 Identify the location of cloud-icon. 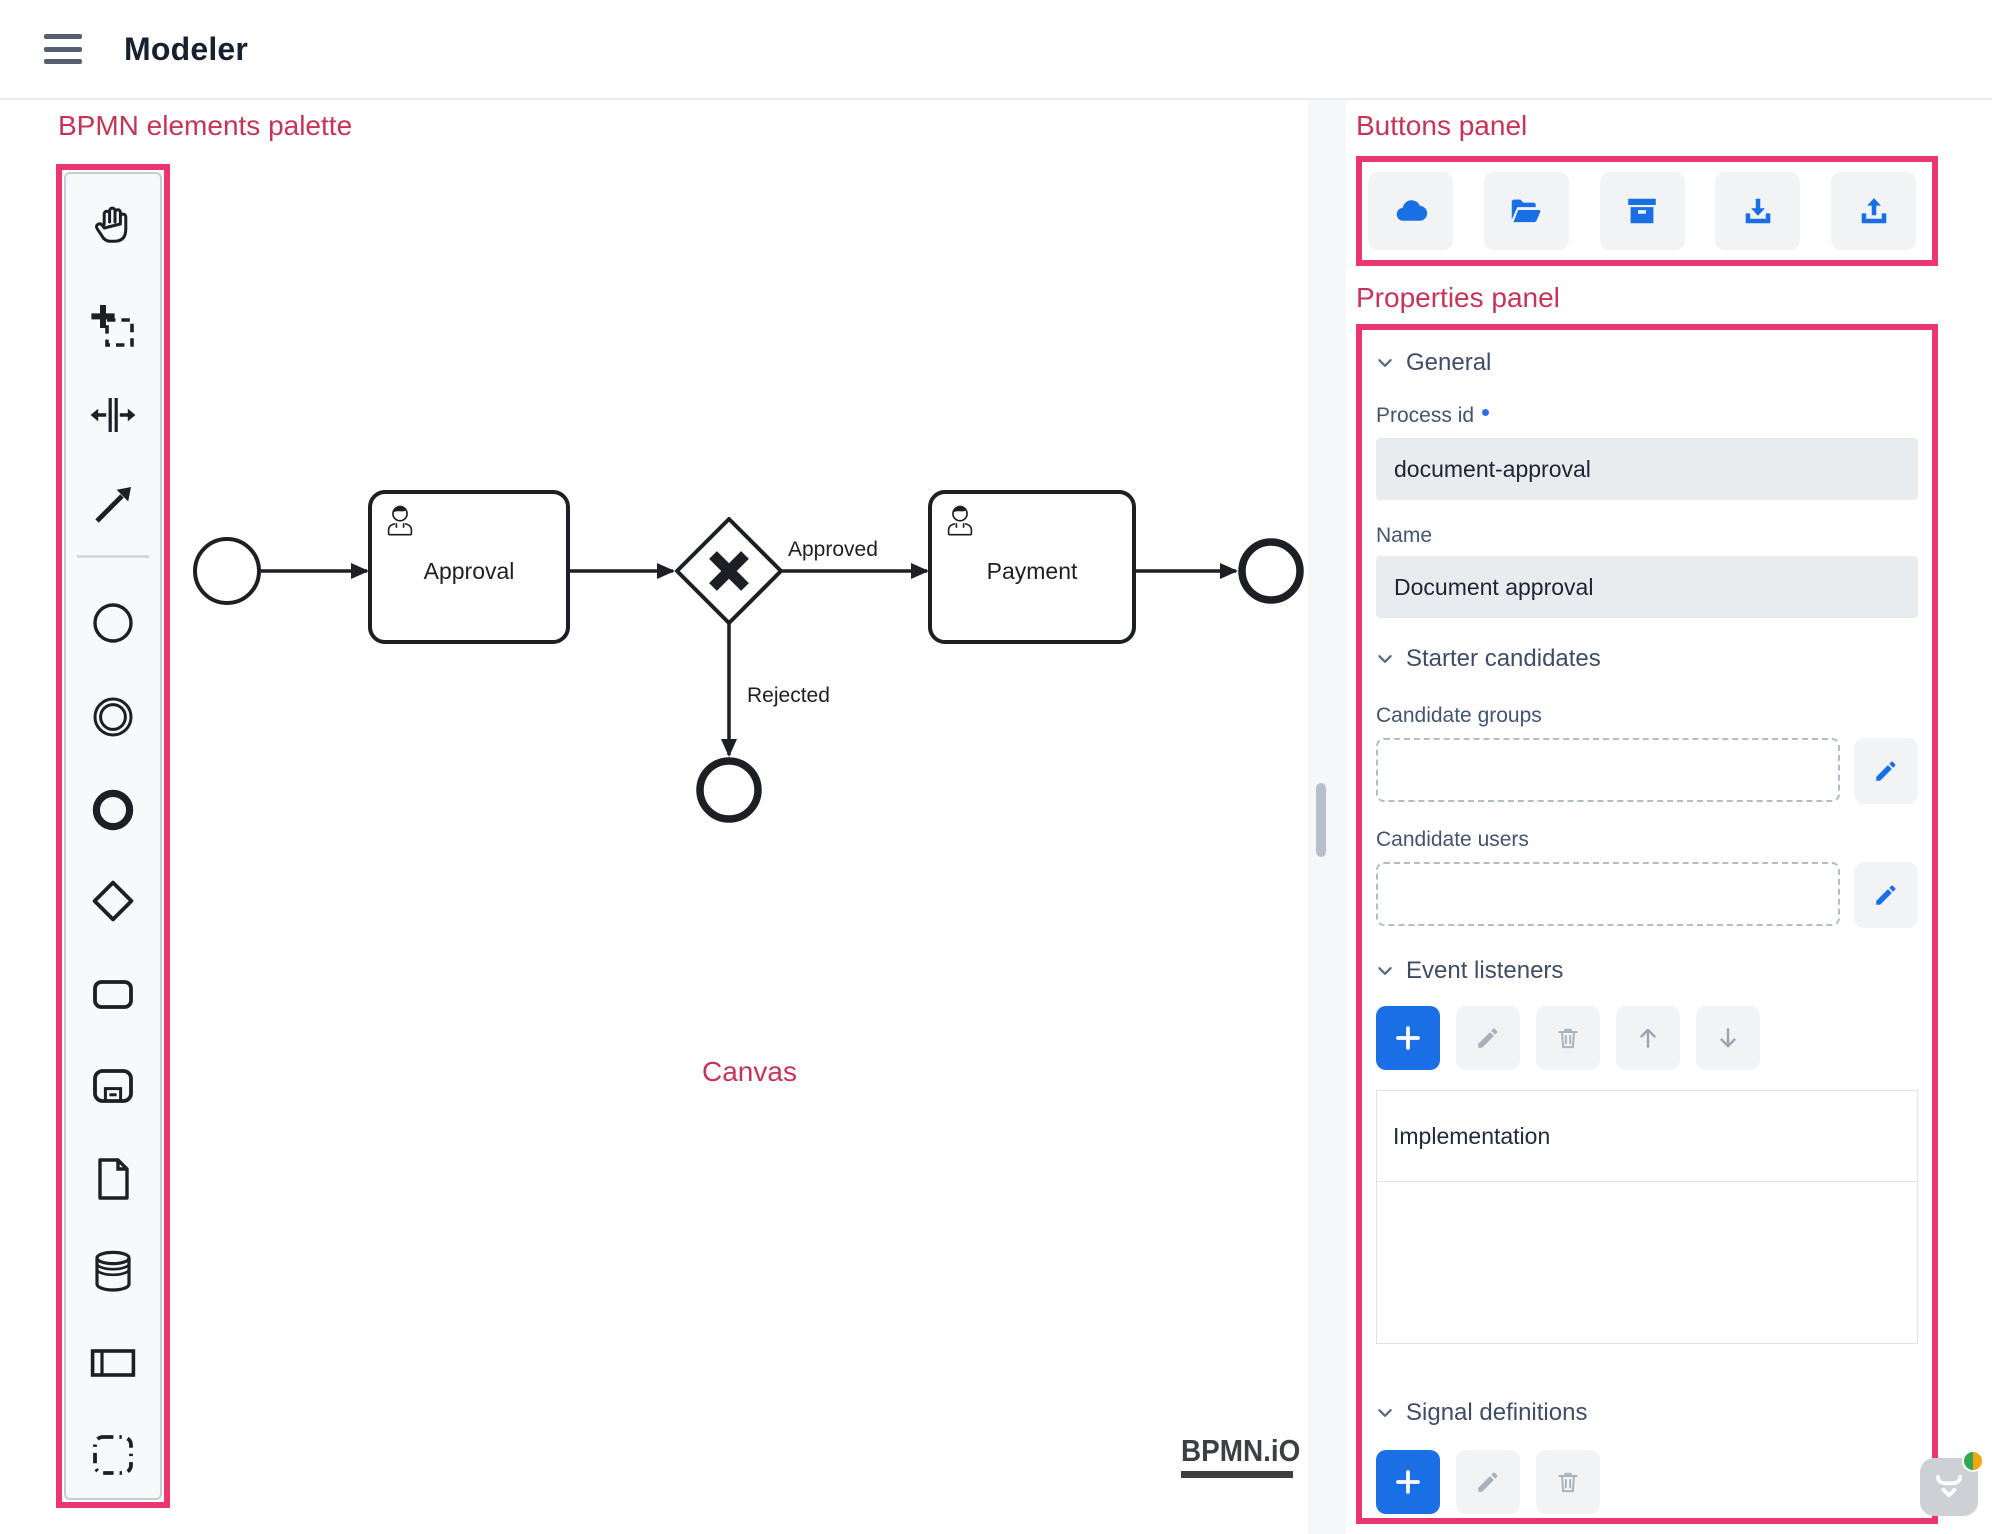
(1411, 210).